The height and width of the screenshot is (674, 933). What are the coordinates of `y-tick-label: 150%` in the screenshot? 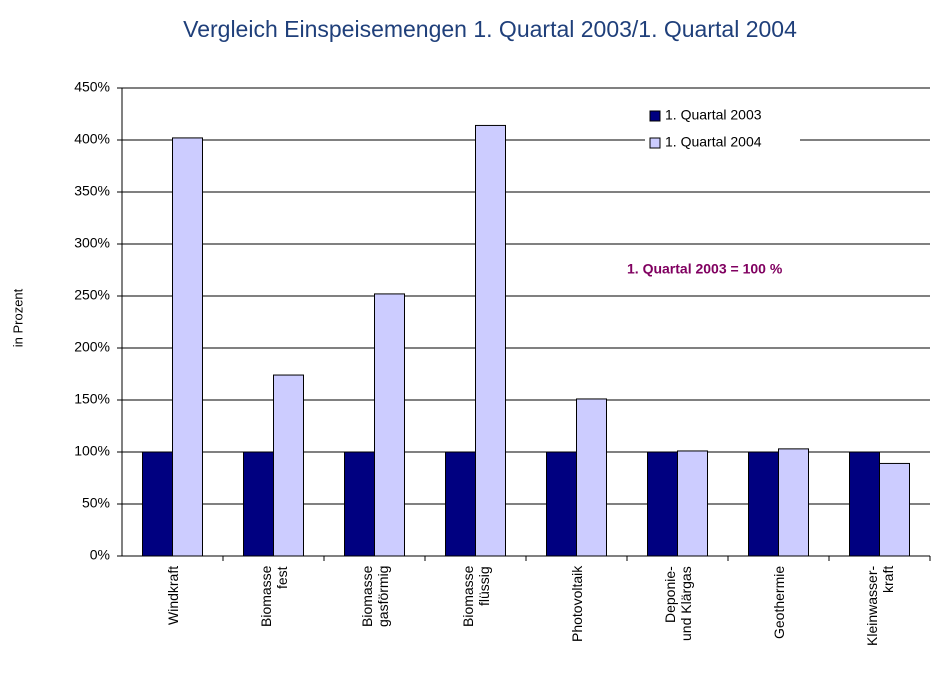 It's located at (92, 399).